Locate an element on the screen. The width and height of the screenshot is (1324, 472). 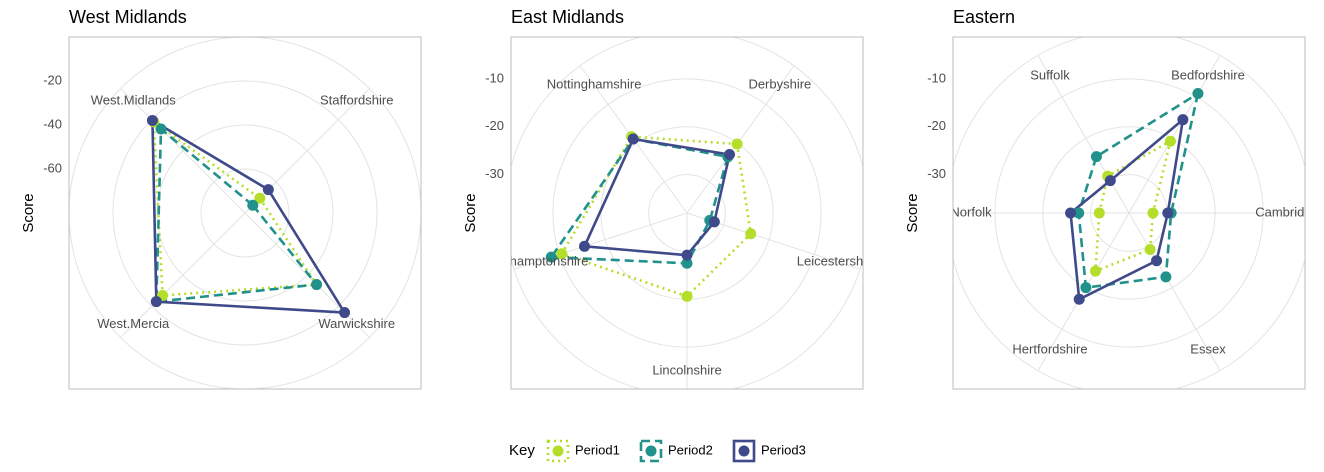
category-label: Warwickshire is located at coordinates (356, 323).